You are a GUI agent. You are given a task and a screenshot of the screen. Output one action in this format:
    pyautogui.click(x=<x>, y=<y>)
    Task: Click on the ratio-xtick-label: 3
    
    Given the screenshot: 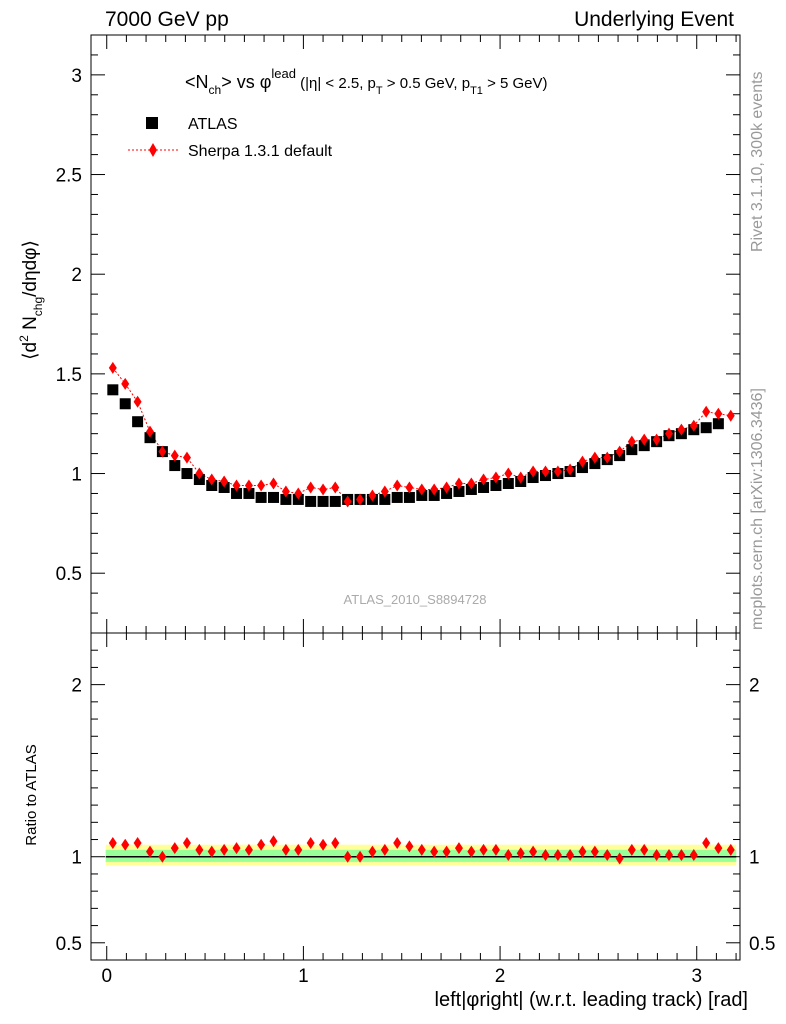 What is the action you would take?
    pyautogui.click(x=696, y=976)
    